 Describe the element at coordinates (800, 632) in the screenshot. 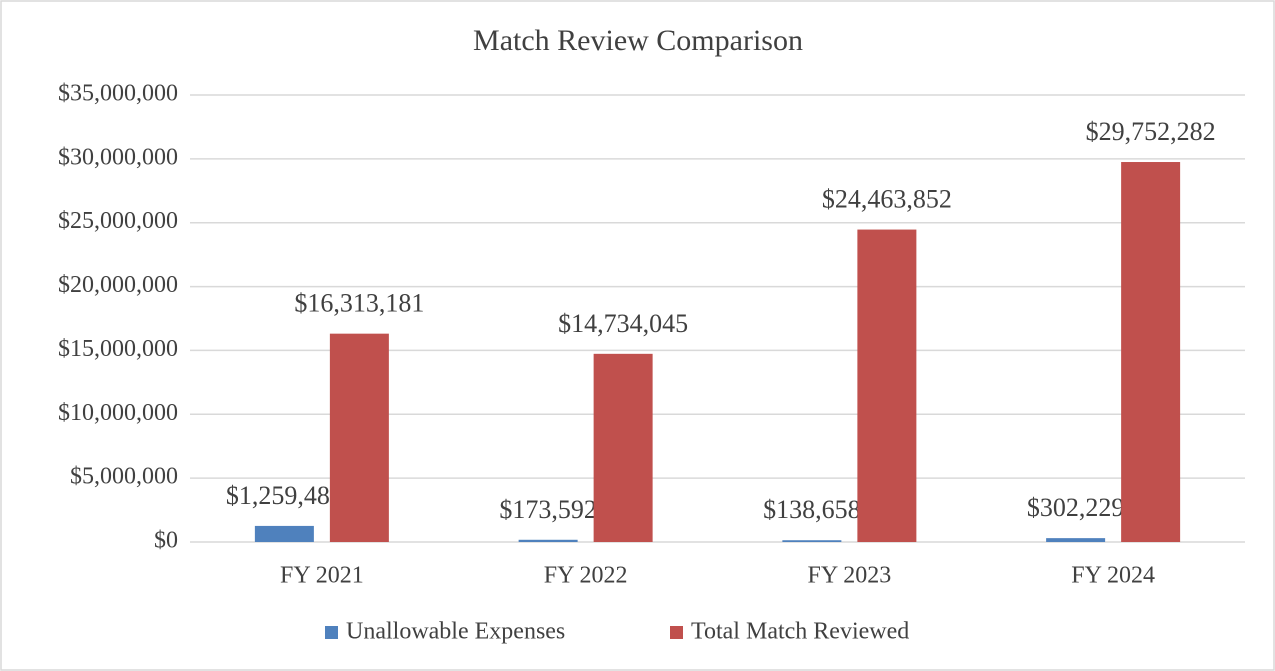

I see `legend-label: Total Match Reviewed` at that location.